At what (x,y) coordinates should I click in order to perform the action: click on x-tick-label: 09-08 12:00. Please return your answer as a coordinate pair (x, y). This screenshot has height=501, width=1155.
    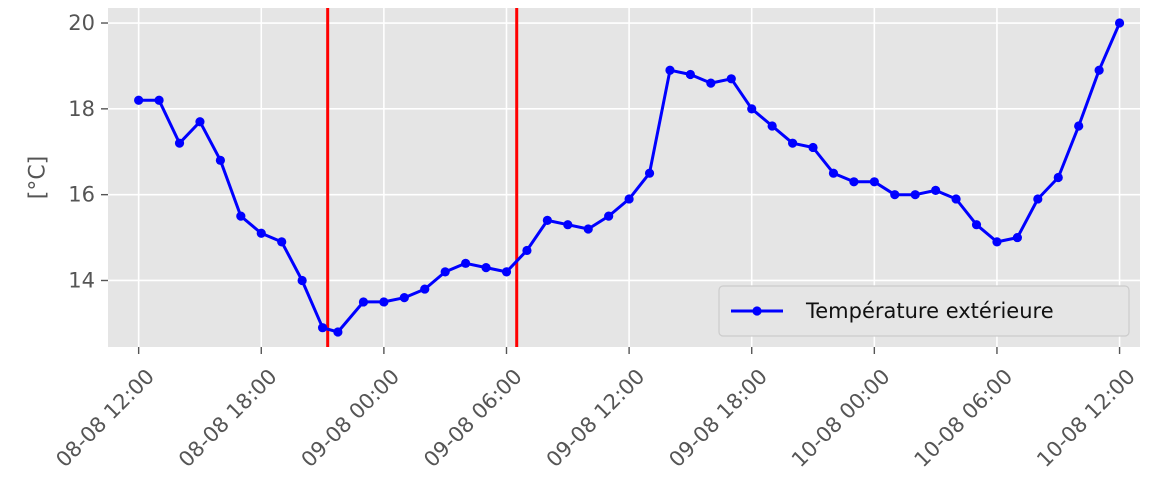
    Looking at the image, I should click on (596, 418).